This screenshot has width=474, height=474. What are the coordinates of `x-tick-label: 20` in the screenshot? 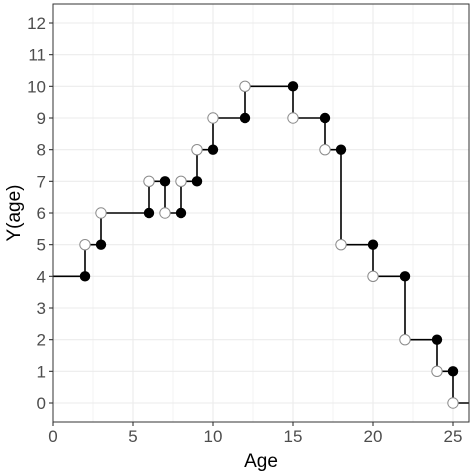 It's located at (373, 436).